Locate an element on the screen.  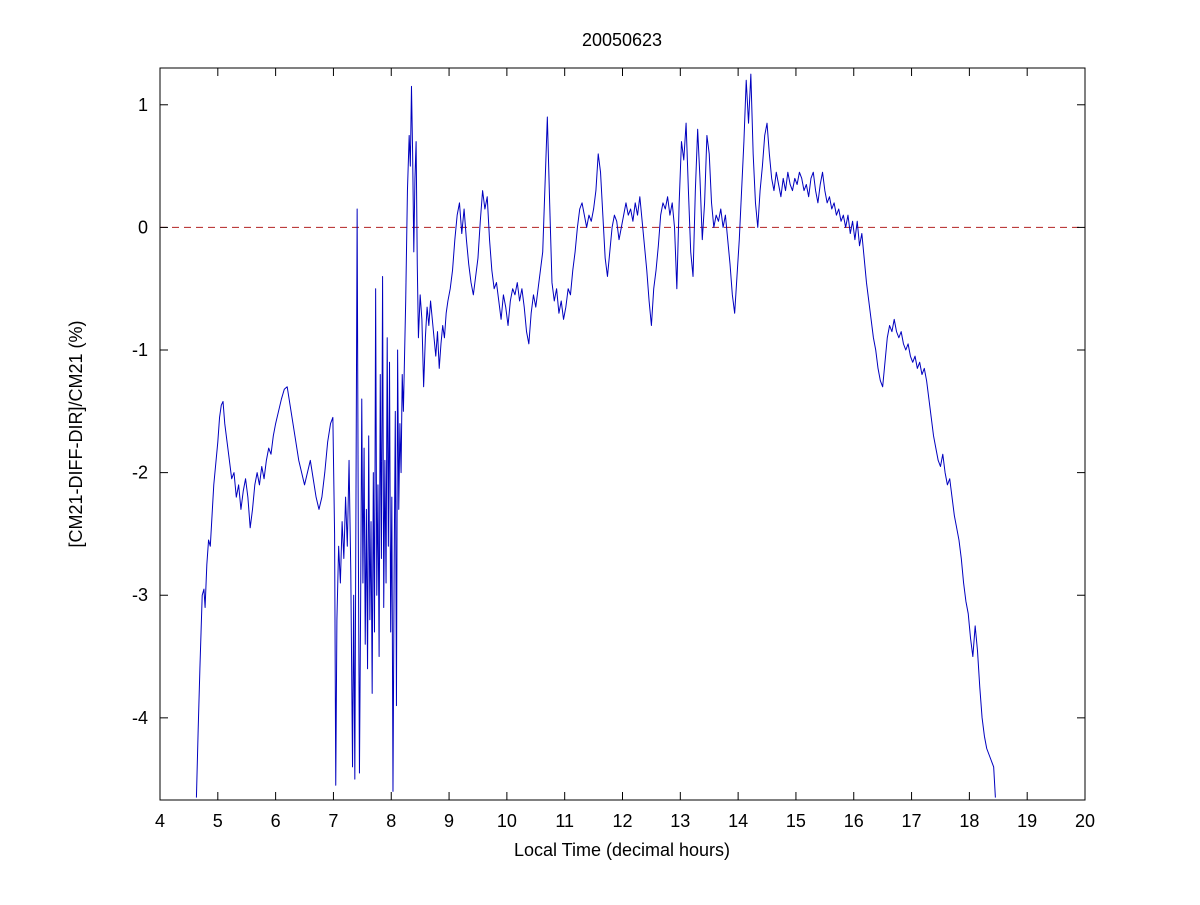
chart-title: 20050623 is located at coordinates (622, 40).